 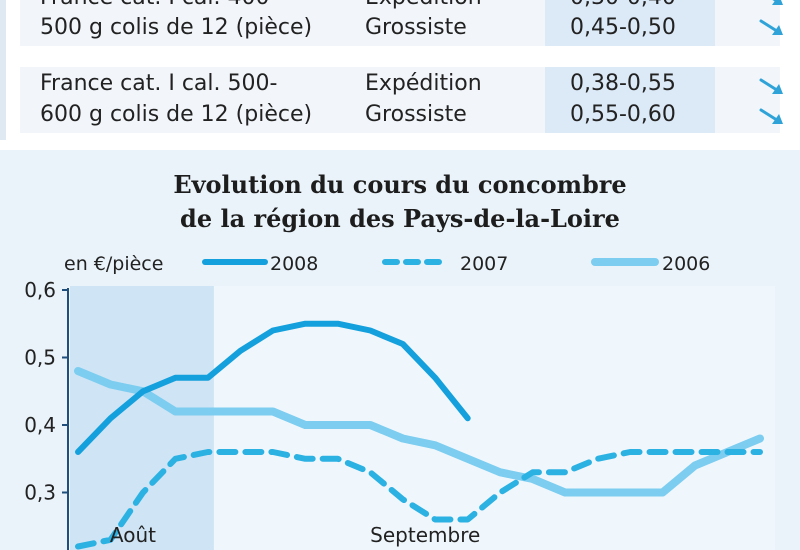 What do you see at coordinates (40, 358) in the screenshot?
I see `y-tick-label: 0,5` at bounding box center [40, 358].